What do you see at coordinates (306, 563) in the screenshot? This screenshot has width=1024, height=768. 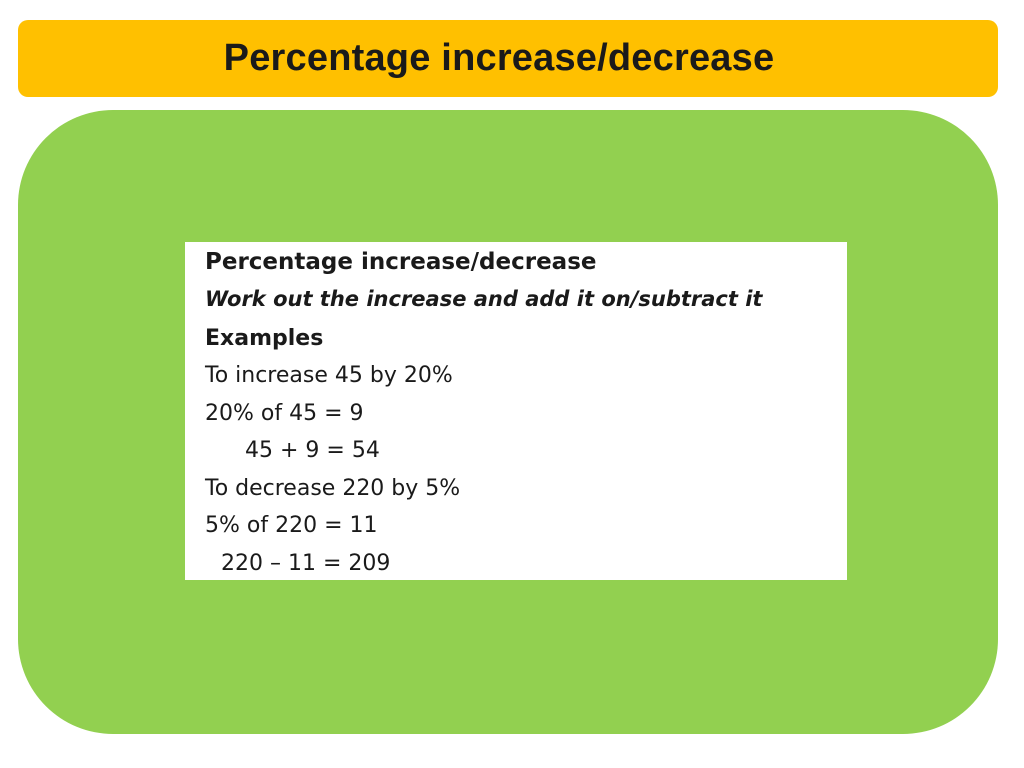 I see `example2-line3: 220 – 11 = 209` at bounding box center [306, 563].